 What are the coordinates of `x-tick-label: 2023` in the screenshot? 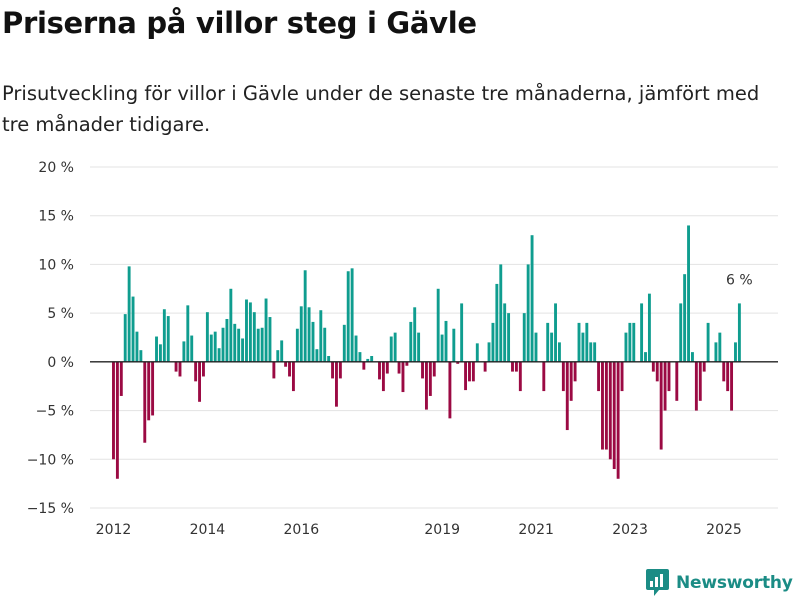 It's located at (630, 530).